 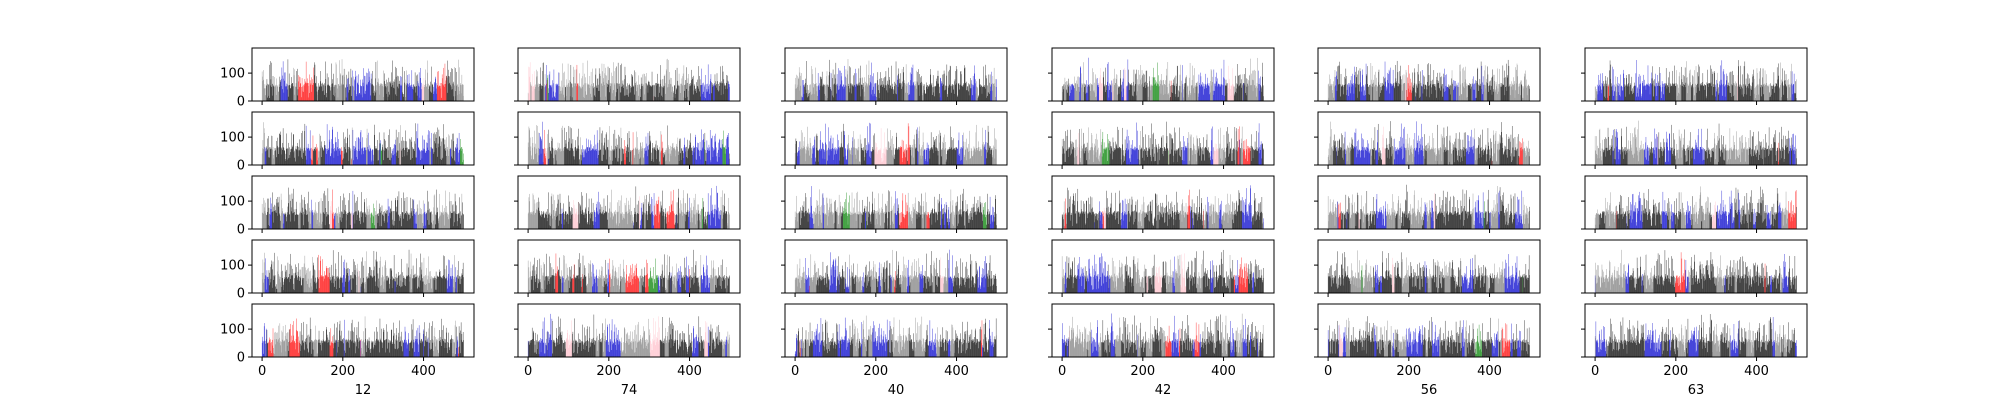 I want to click on panel-r2-c1: 0 100, so click(x=347, y=143).